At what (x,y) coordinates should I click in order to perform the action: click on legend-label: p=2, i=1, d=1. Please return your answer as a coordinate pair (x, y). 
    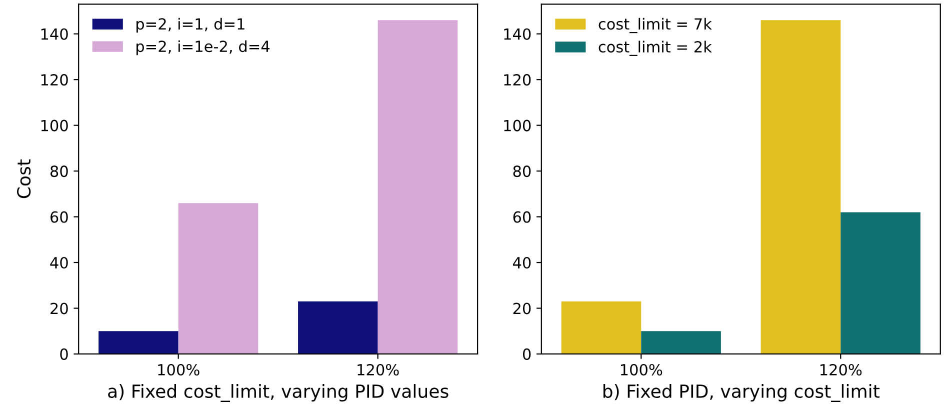
    Looking at the image, I should click on (190, 25).